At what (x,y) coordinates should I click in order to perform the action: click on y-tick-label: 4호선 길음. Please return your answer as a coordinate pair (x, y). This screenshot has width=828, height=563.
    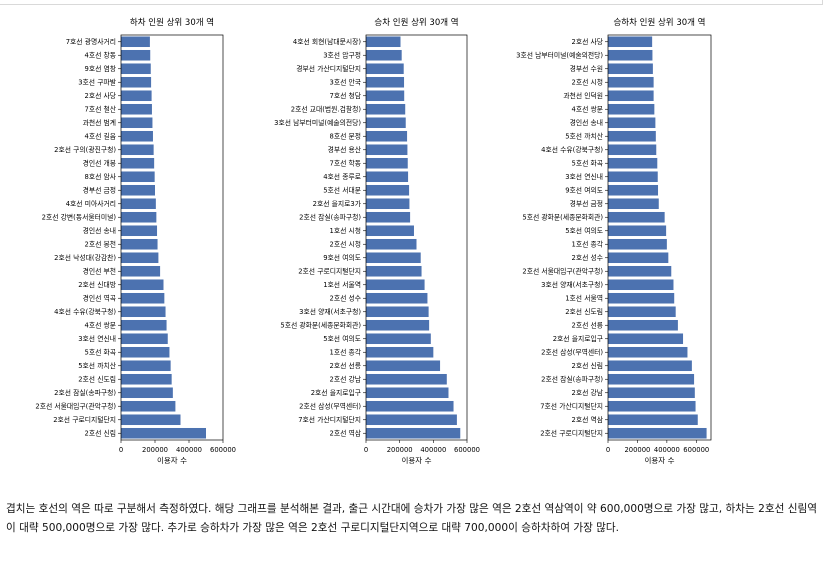
    Looking at the image, I should click on (101, 136).